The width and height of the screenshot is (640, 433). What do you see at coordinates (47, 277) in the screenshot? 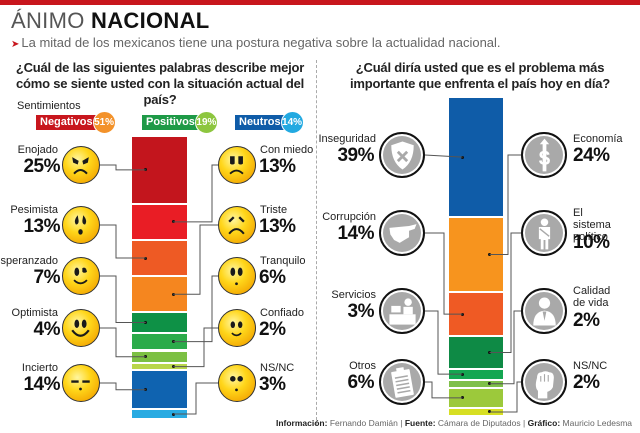
I see `chart1-value: 7%` at bounding box center [47, 277].